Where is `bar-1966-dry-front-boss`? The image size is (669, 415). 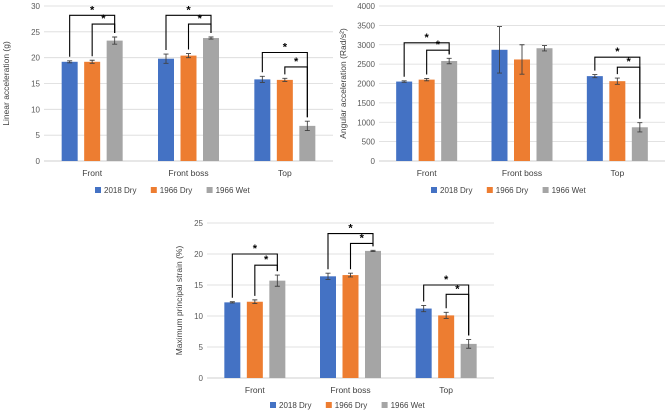 bar-1966-dry-front-boss is located at coordinates (522, 110).